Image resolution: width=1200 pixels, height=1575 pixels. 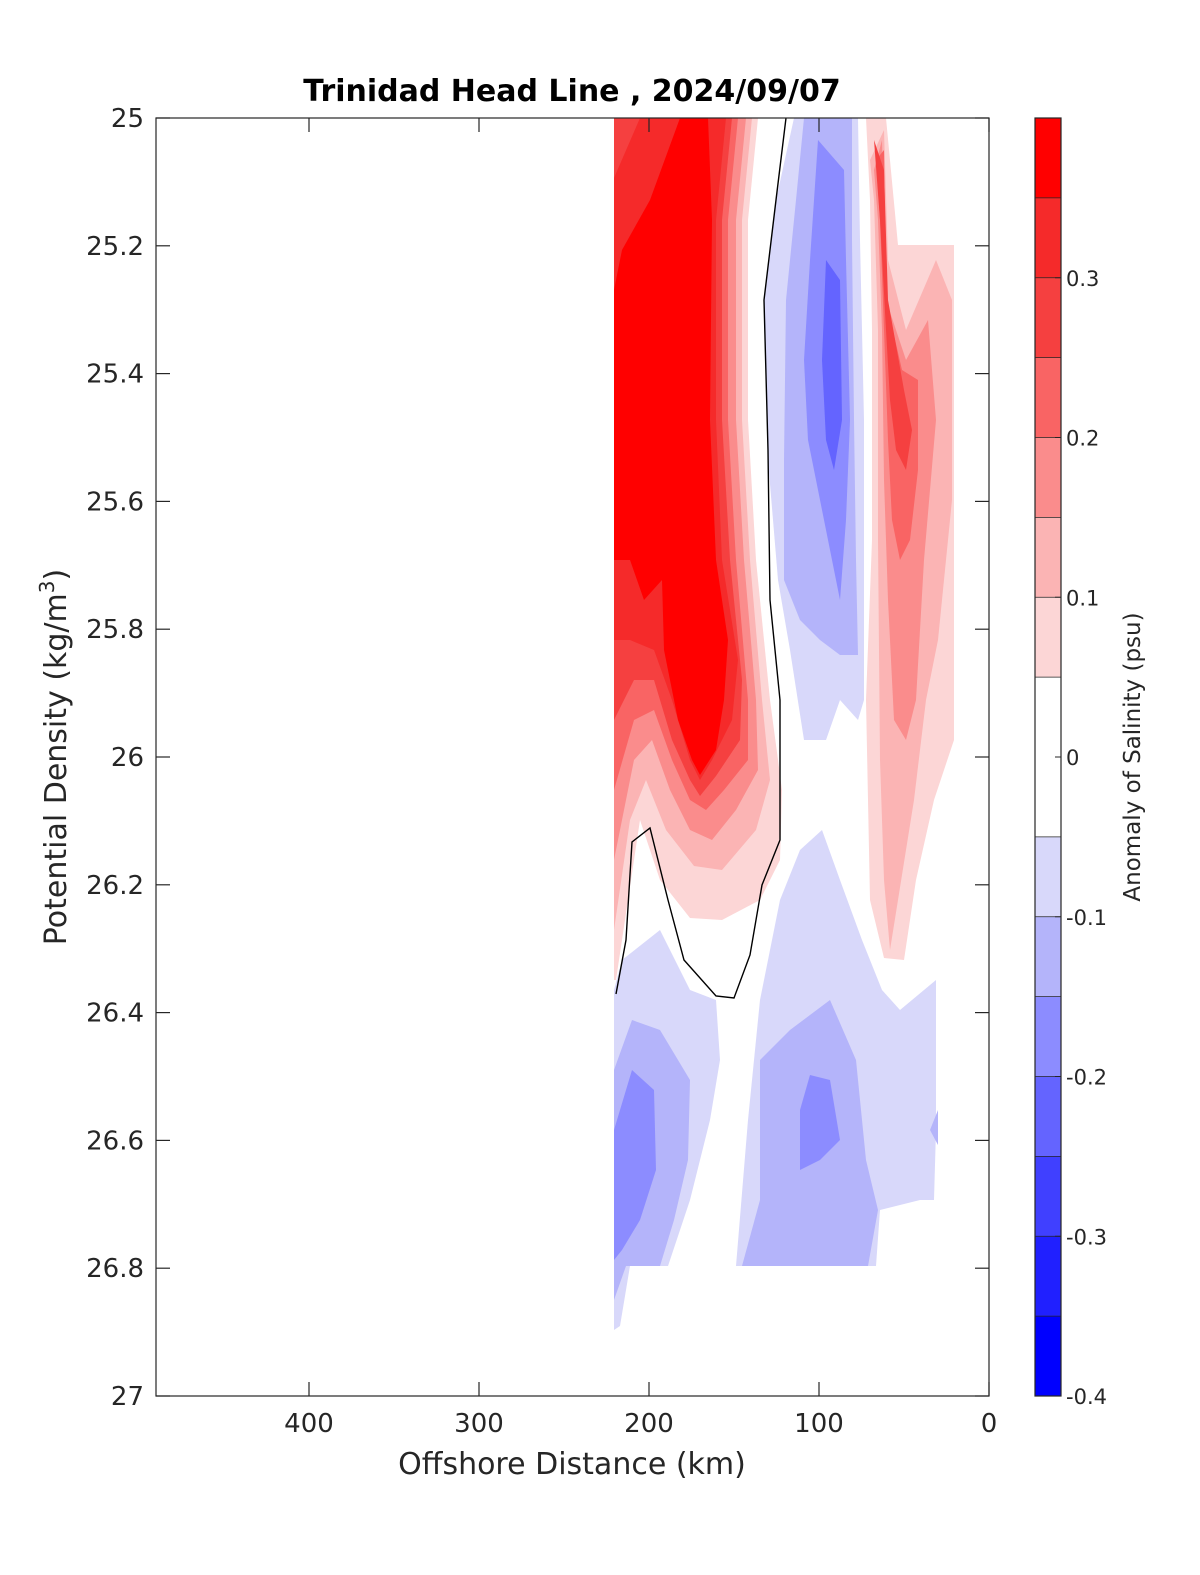 What do you see at coordinates (115, 375) in the screenshot?
I see `y-tick-label: 25.4` at bounding box center [115, 375].